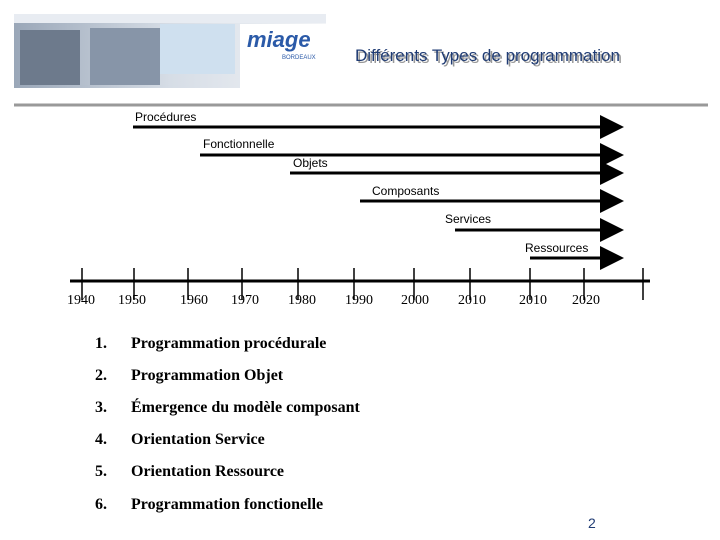 This screenshot has height=540, width=720. I want to click on logo-sub: BORDEAUX, so click(299, 58).